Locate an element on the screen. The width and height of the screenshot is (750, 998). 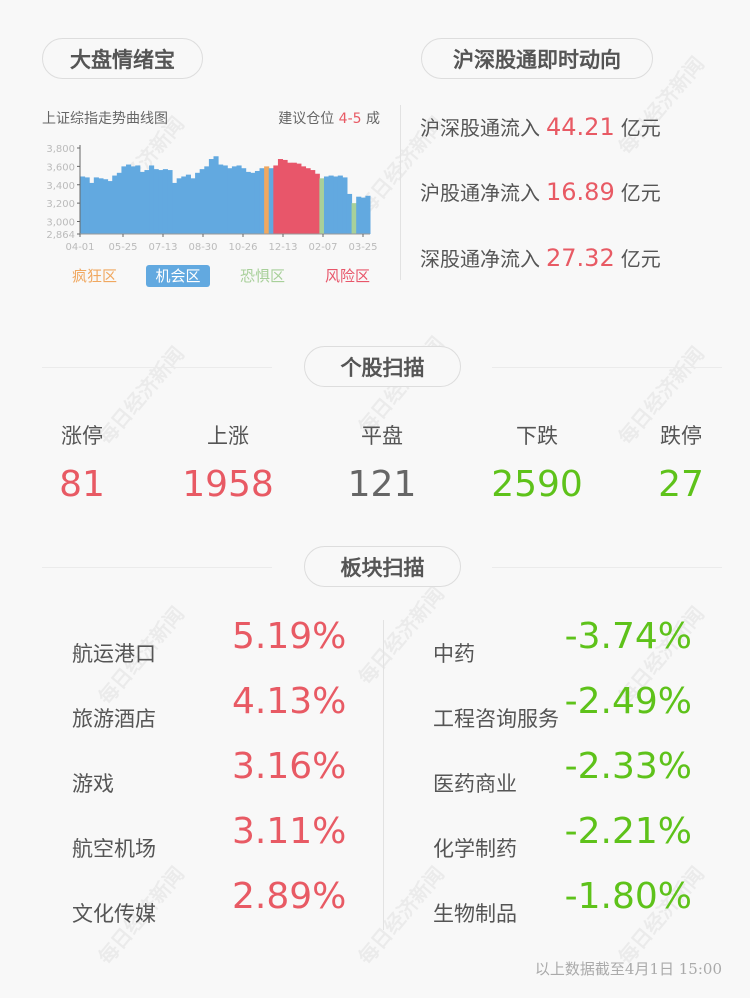
x-tick-label: 08-30 is located at coordinates (202, 247).